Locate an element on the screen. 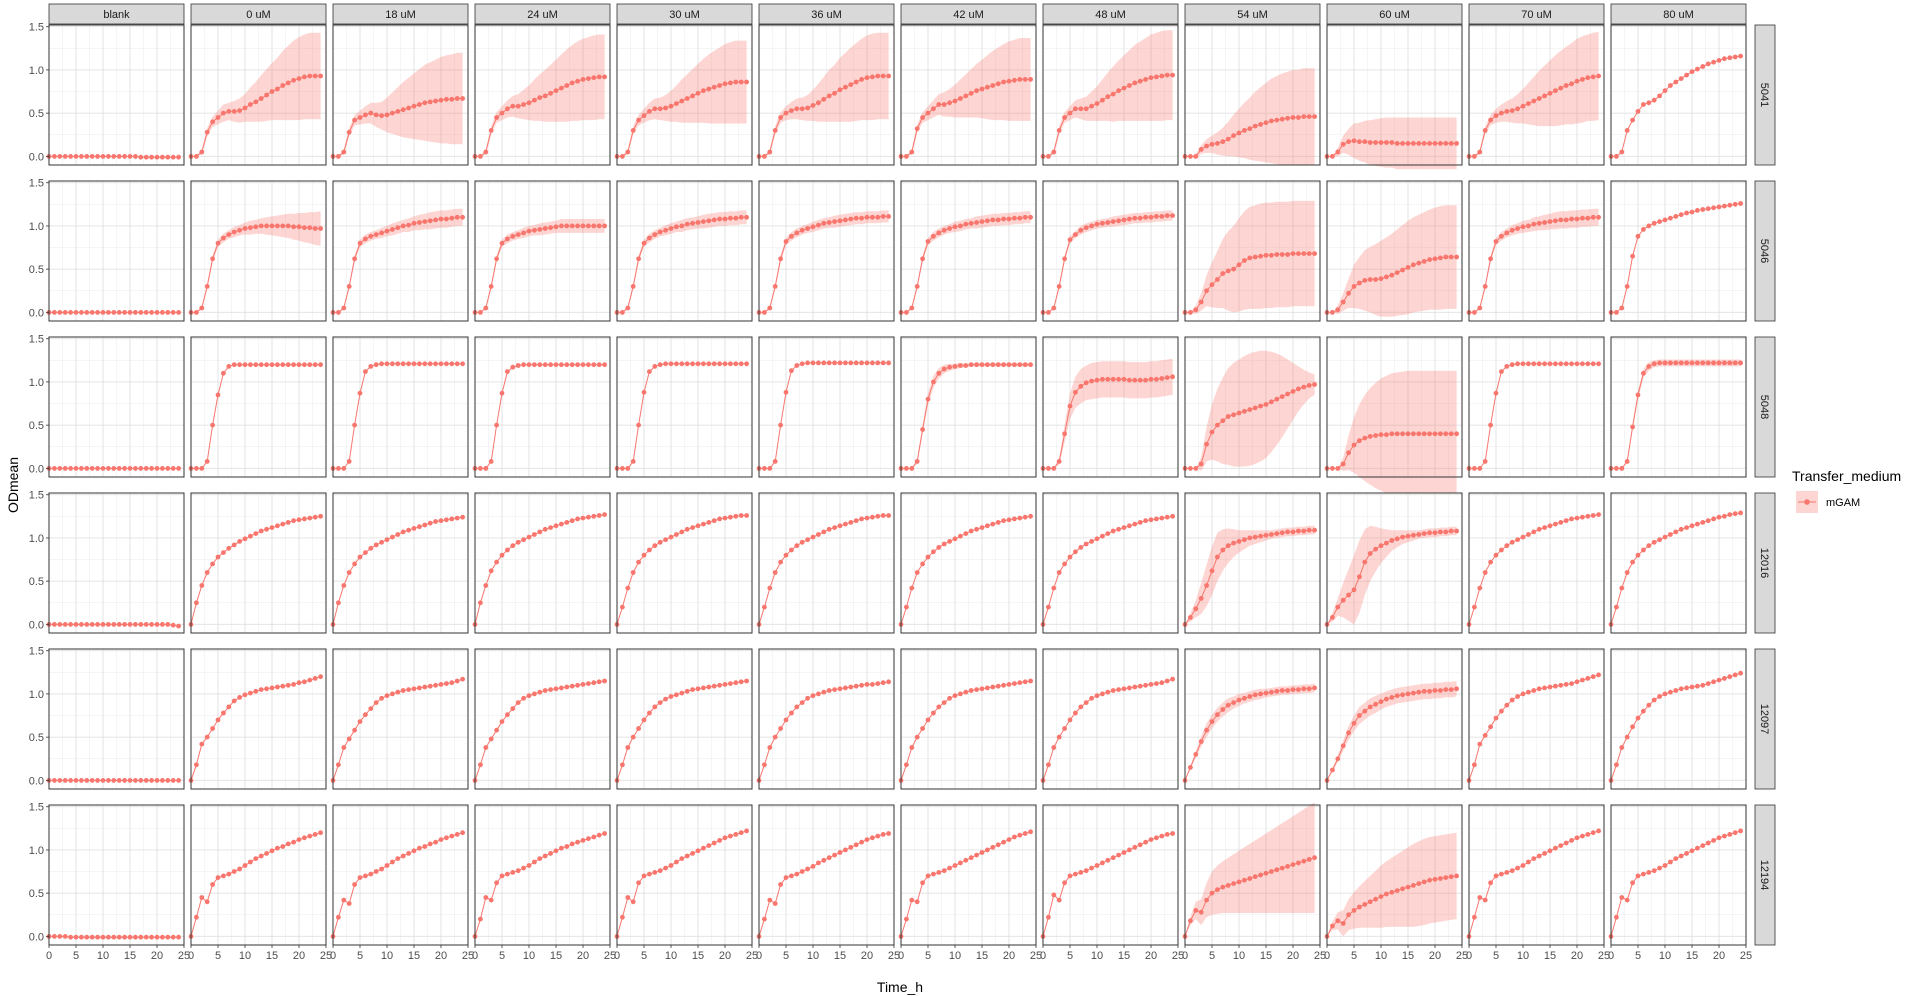  x-tick-label: 20 is located at coordinates (725, 956).